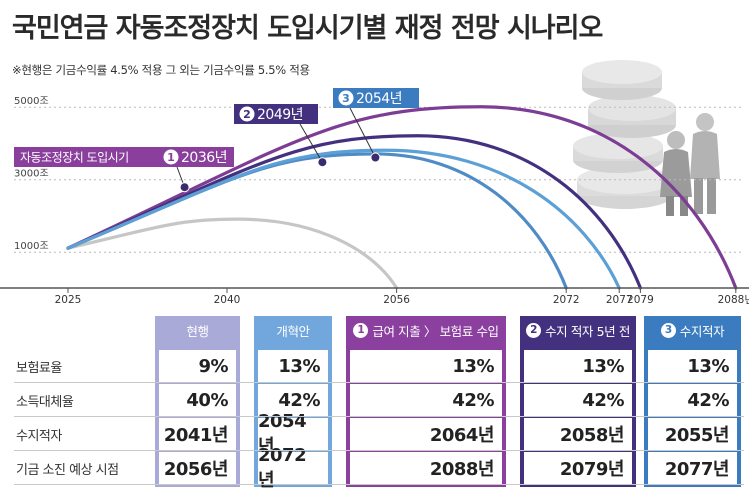 The width and height of the screenshot is (749, 495). Describe the element at coordinates (379, 99) in the screenshot. I see `callout-year: 2054년` at that location.